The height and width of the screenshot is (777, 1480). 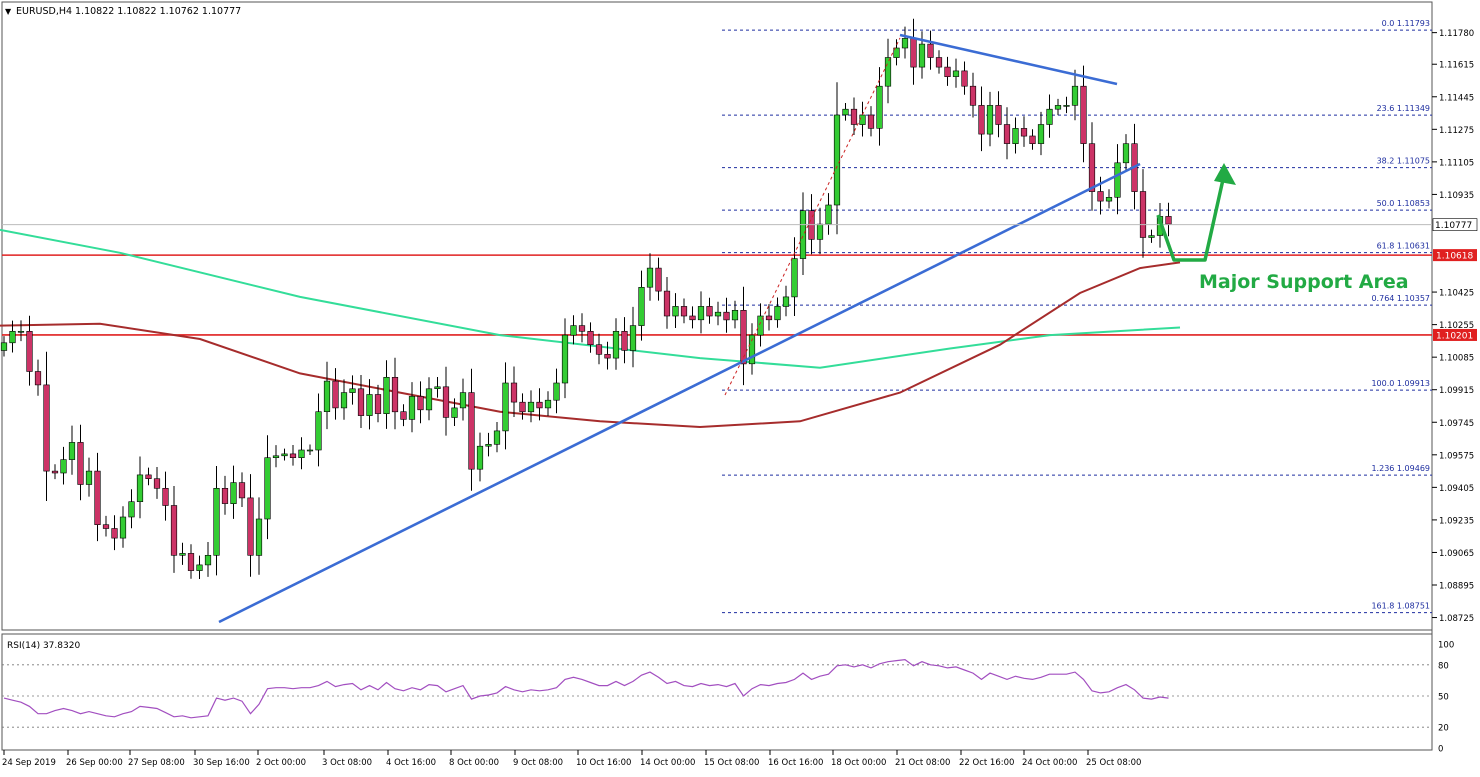 What do you see at coordinates (1406, 23) in the screenshot?
I see `fib-level-label: 0.0 1.11793` at bounding box center [1406, 23].